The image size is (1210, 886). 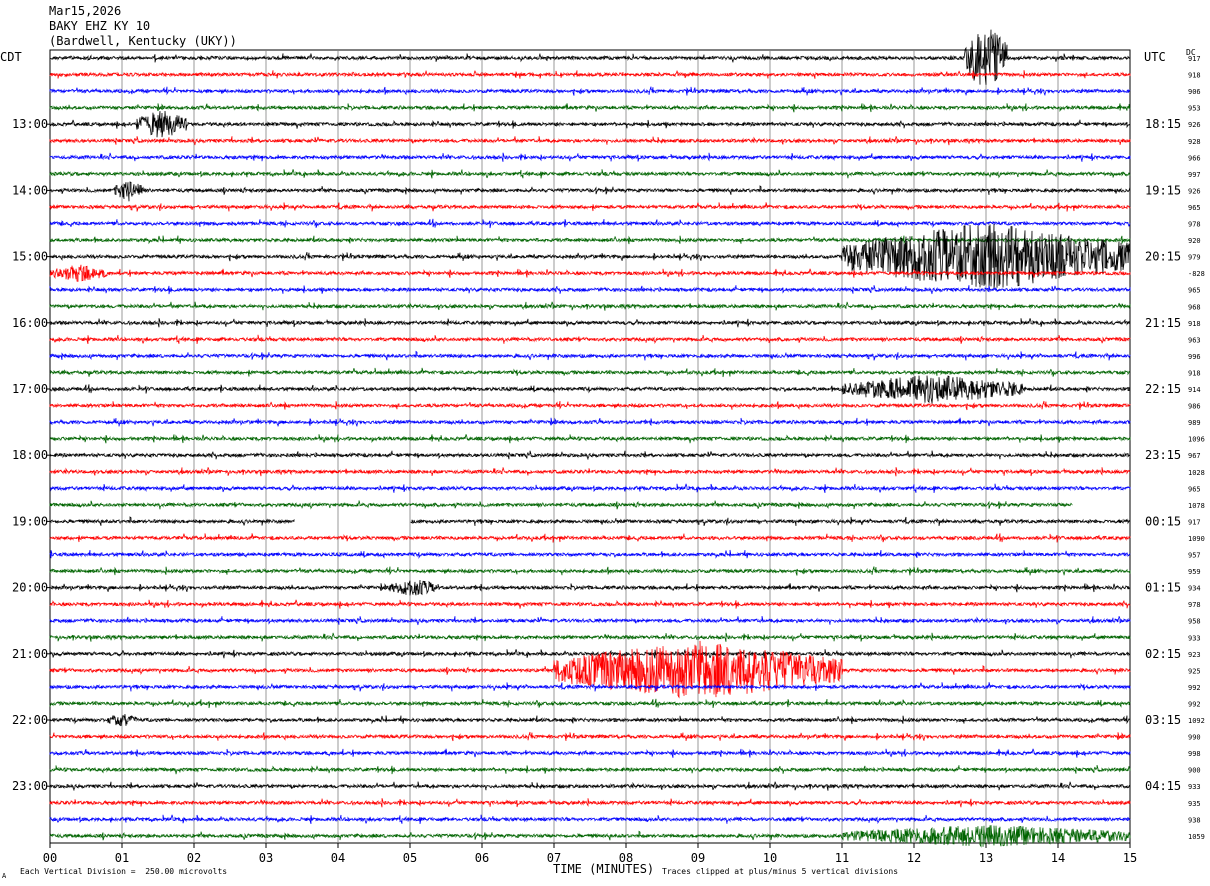 What do you see at coordinates (914, 858) in the screenshot?
I see `x-tick-label: 12` at bounding box center [914, 858].